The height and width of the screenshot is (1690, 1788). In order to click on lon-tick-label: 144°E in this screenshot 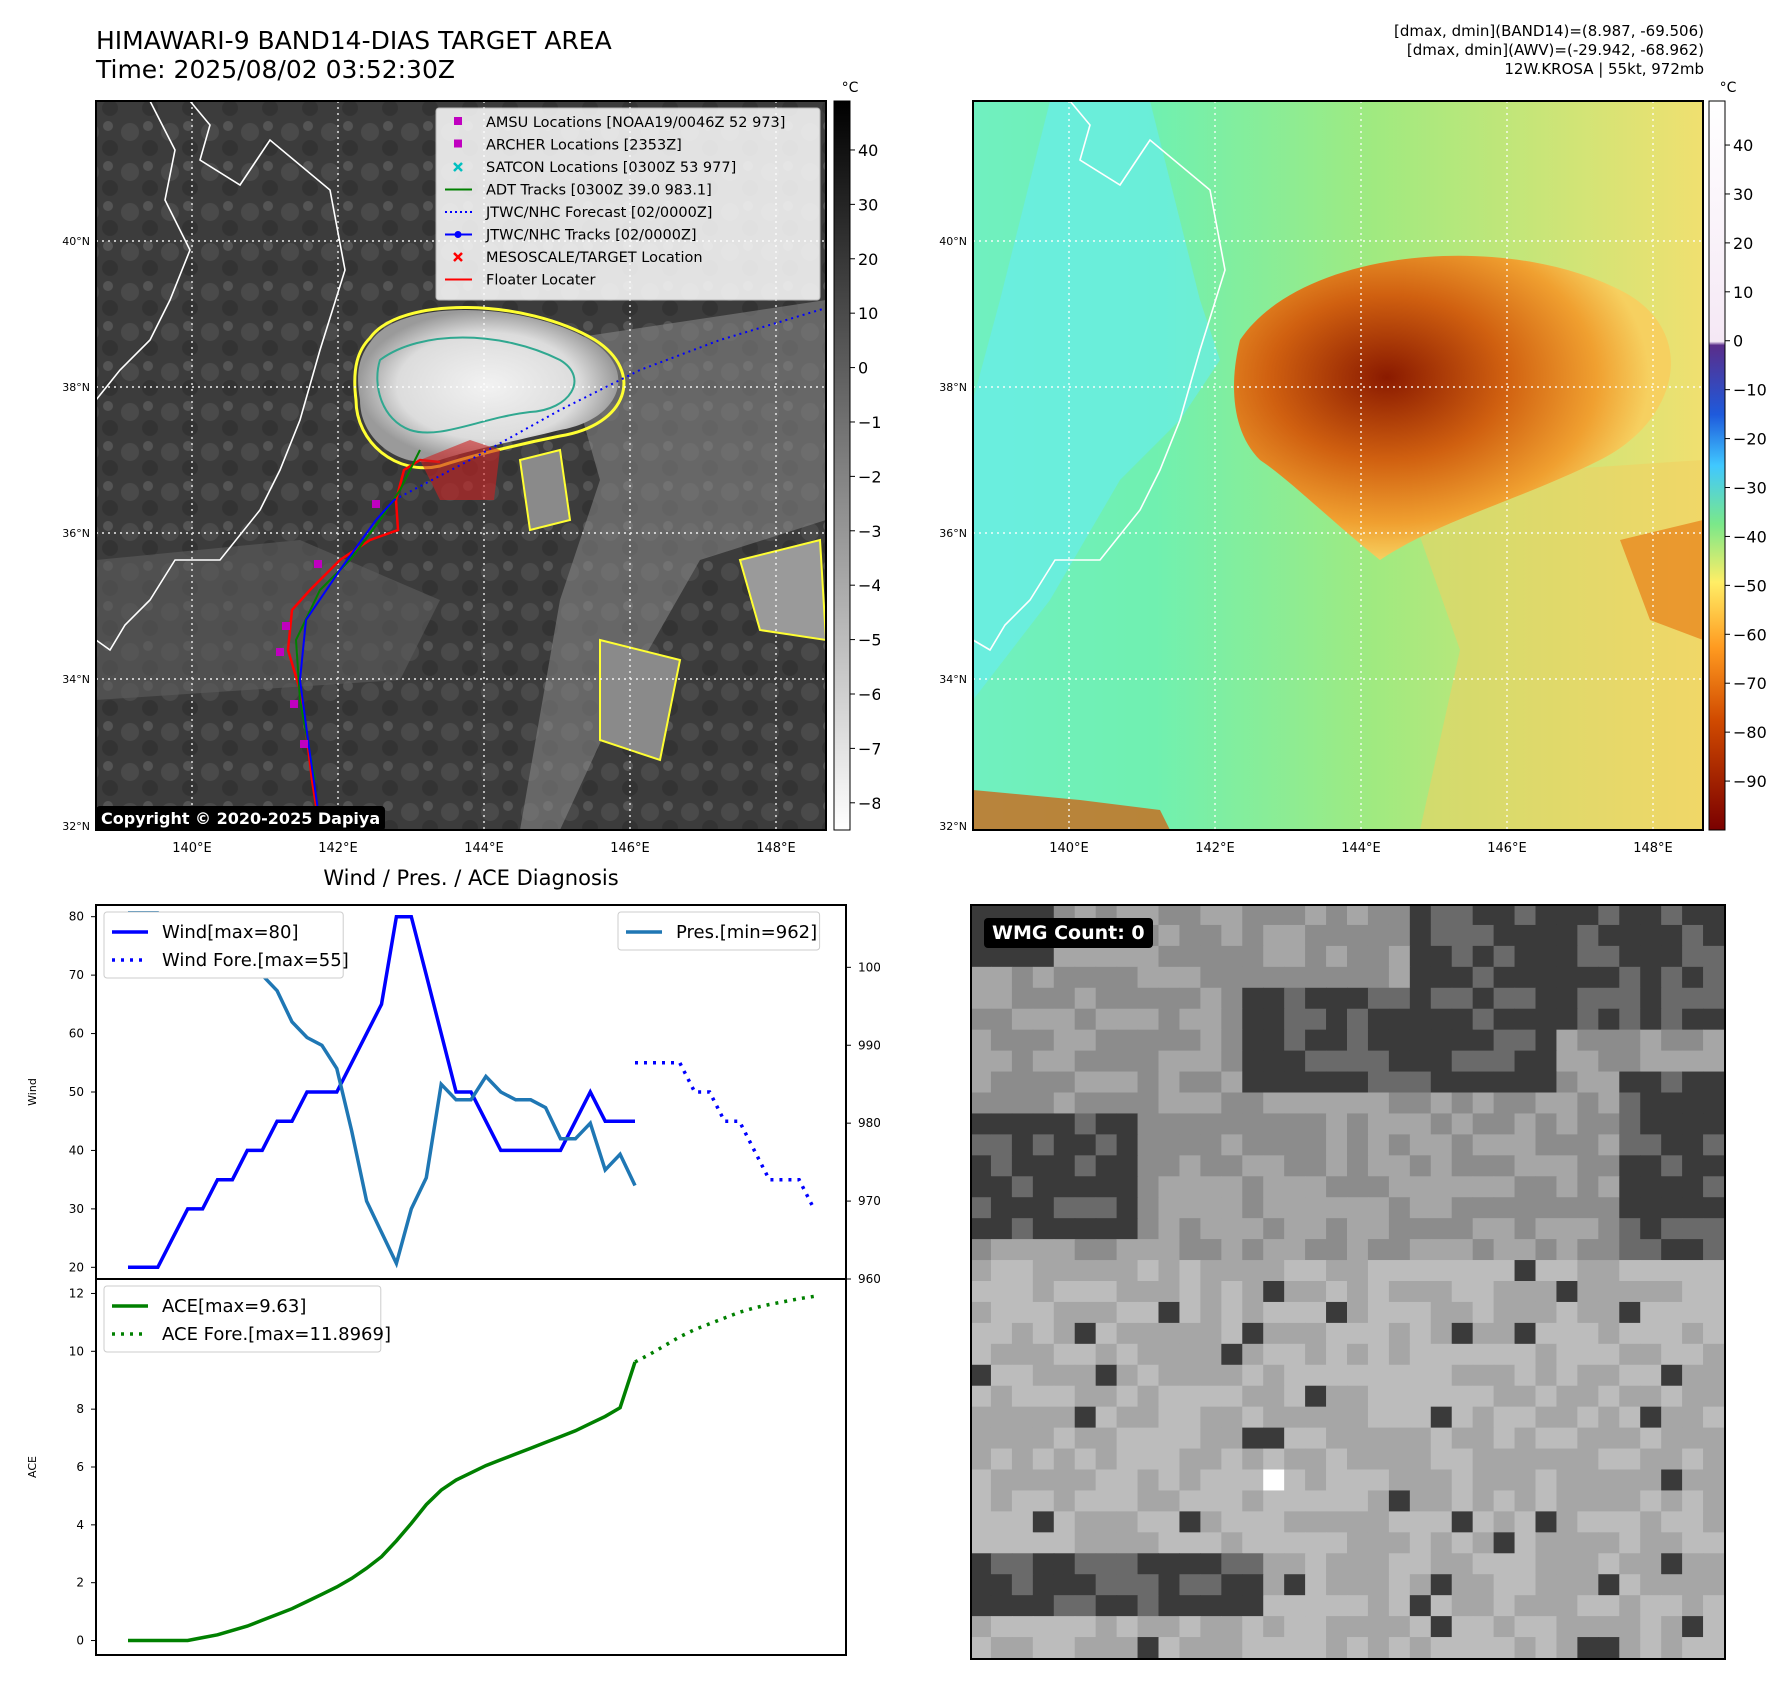, I will do `click(484, 848)`.